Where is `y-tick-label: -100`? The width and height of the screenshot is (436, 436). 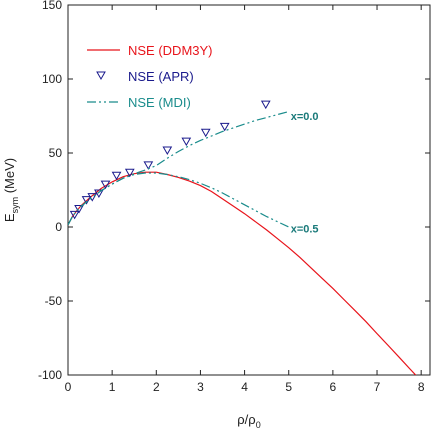 y-tick-label: -100 is located at coordinates (50, 375).